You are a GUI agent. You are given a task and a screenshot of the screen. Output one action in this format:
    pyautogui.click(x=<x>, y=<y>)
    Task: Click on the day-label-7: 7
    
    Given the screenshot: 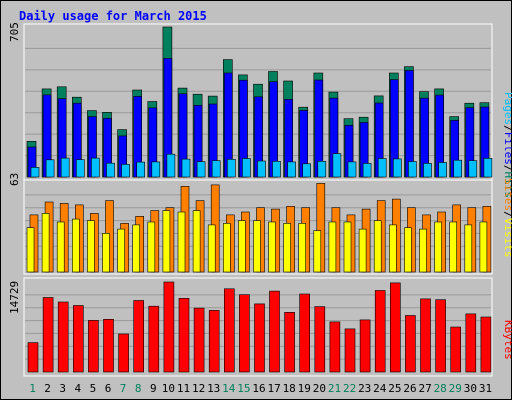 What is the action you would take?
    pyautogui.click(x=123, y=388)
    